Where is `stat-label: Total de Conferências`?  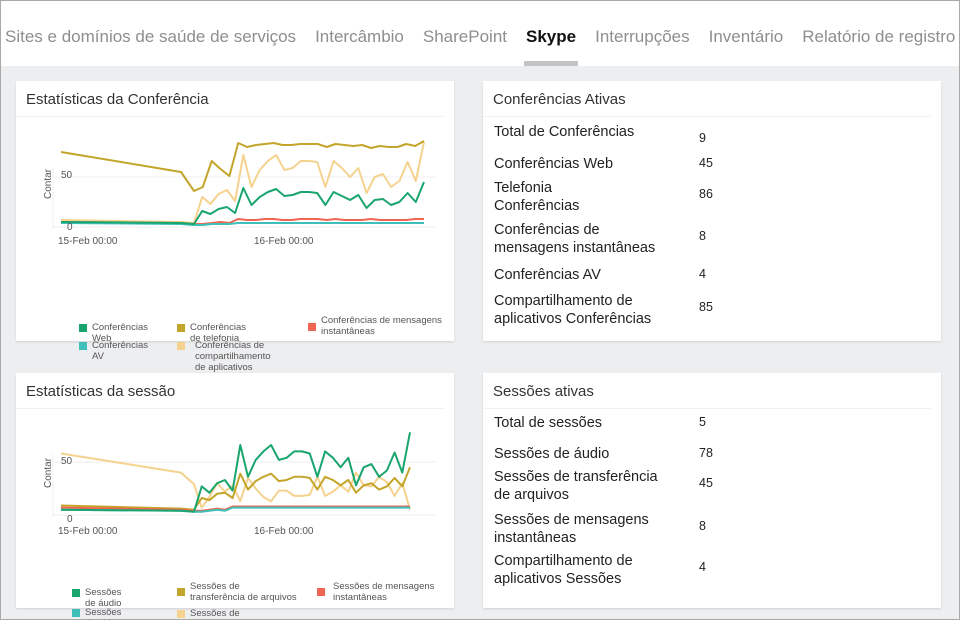 stat-label: Total de Conferências is located at coordinates (564, 132).